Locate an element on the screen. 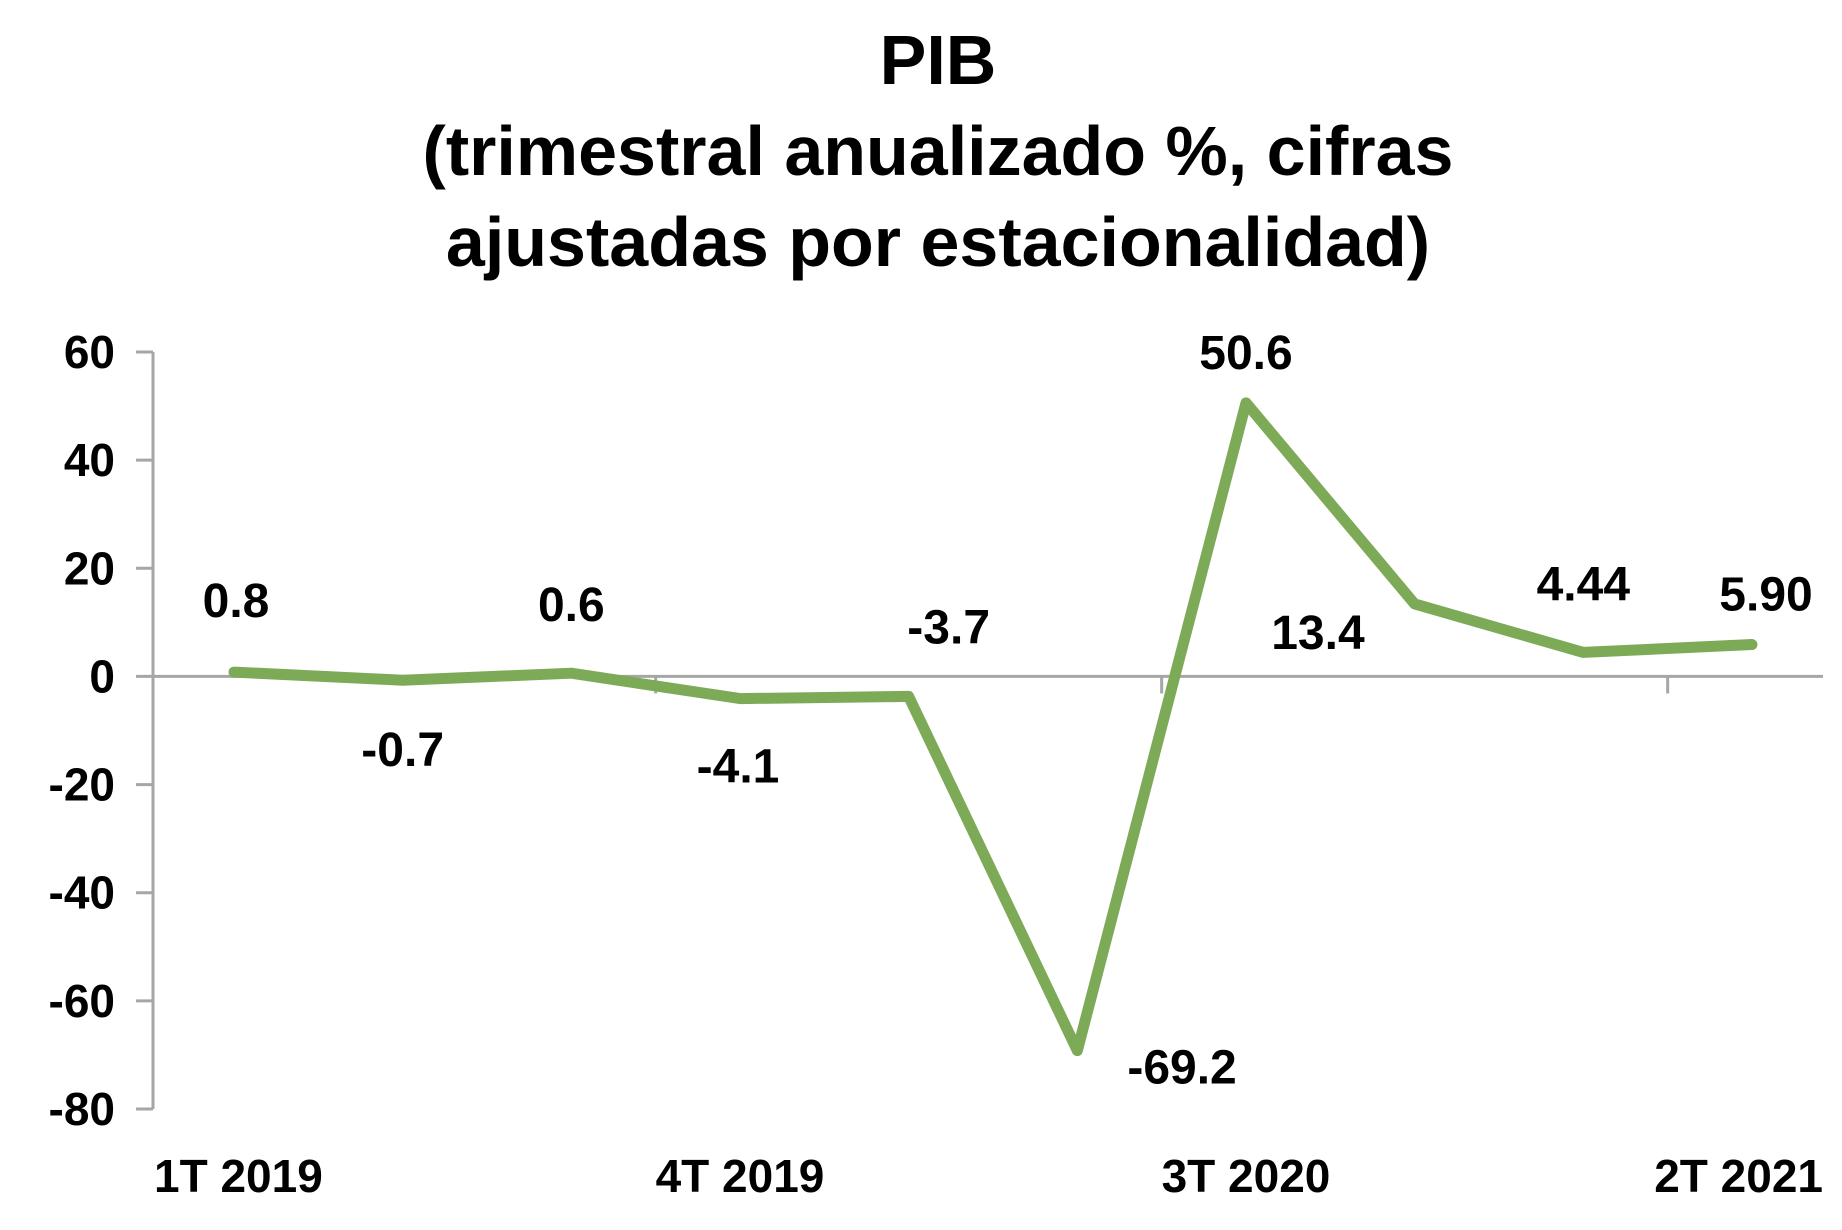  chart-title-line-3: ajustadas por estacionalidad) is located at coordinates (938, 242).